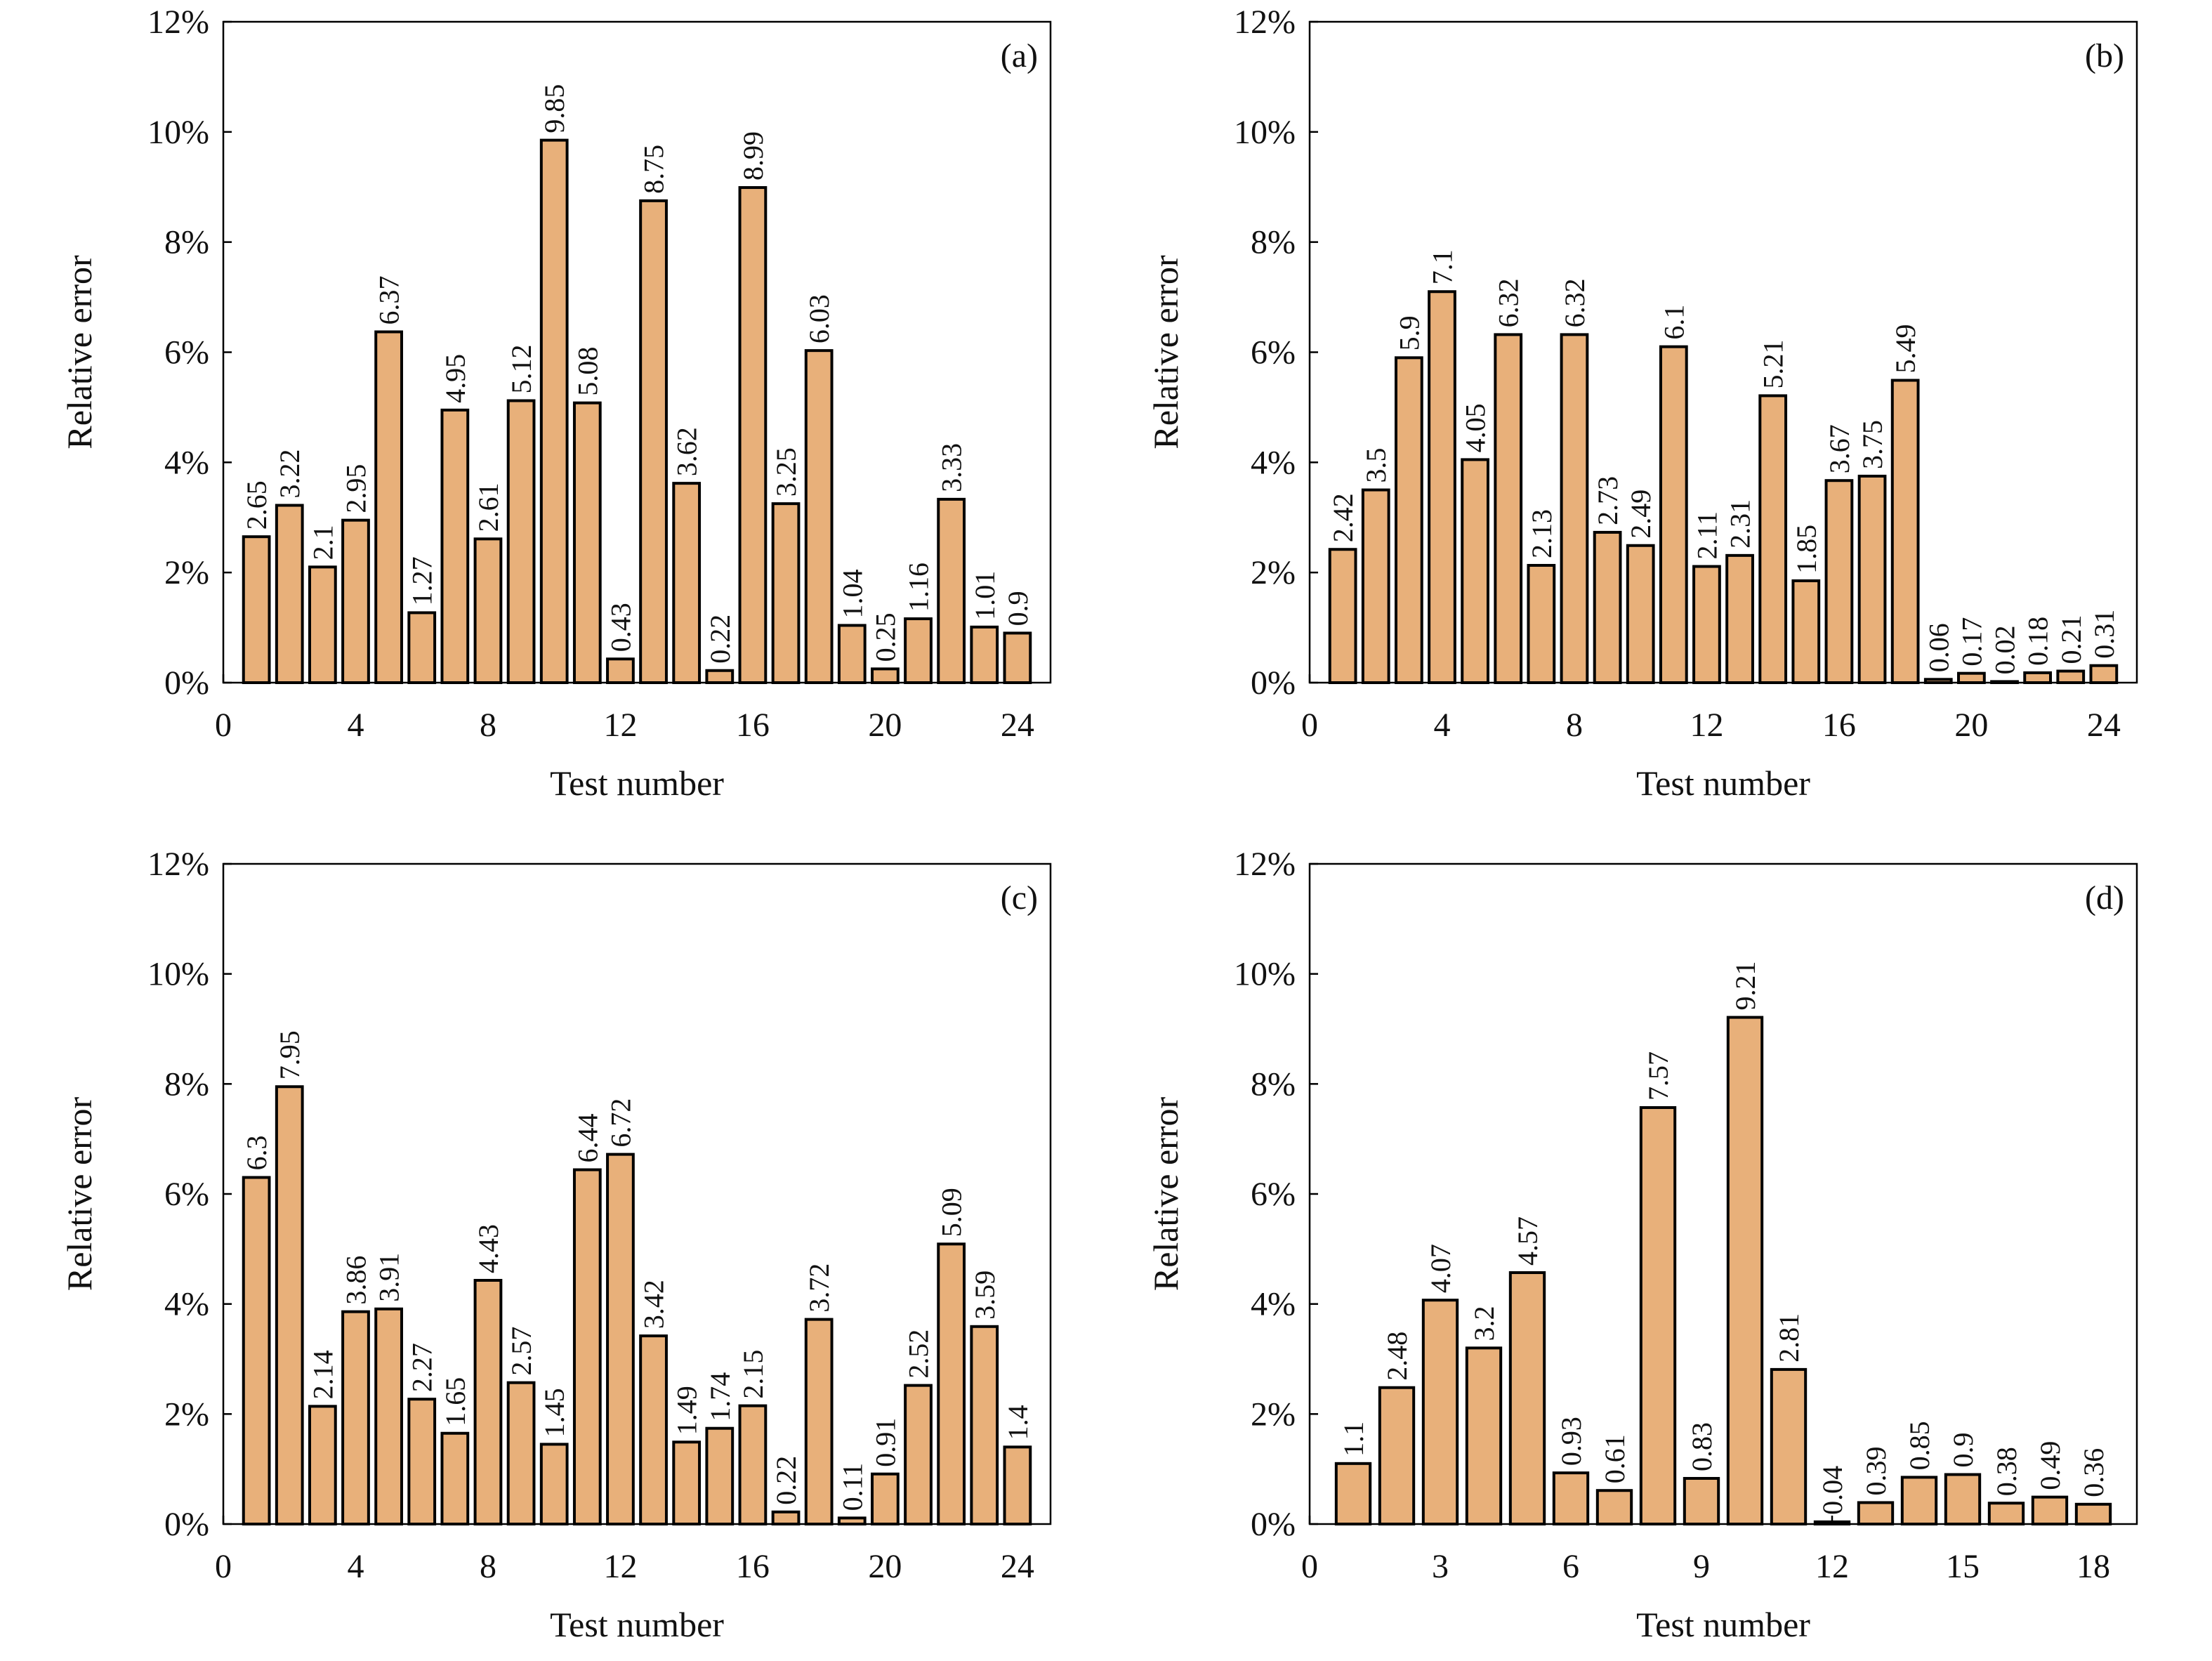 The height and width of the screenshot is (1661, 2212). What do you see at coordinates (919, 1354) in the screenshot?
I see `data-label: 2.52` at bounding box center [919, 1354].